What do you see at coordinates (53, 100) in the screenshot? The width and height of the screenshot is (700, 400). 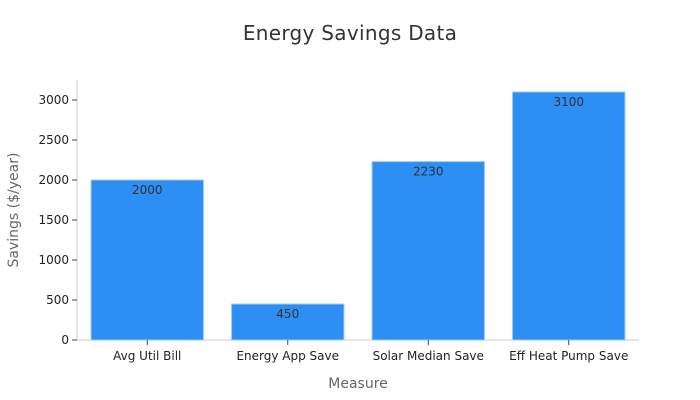 I see `y-tick-label: 3000` at bounding box center [53, 100].